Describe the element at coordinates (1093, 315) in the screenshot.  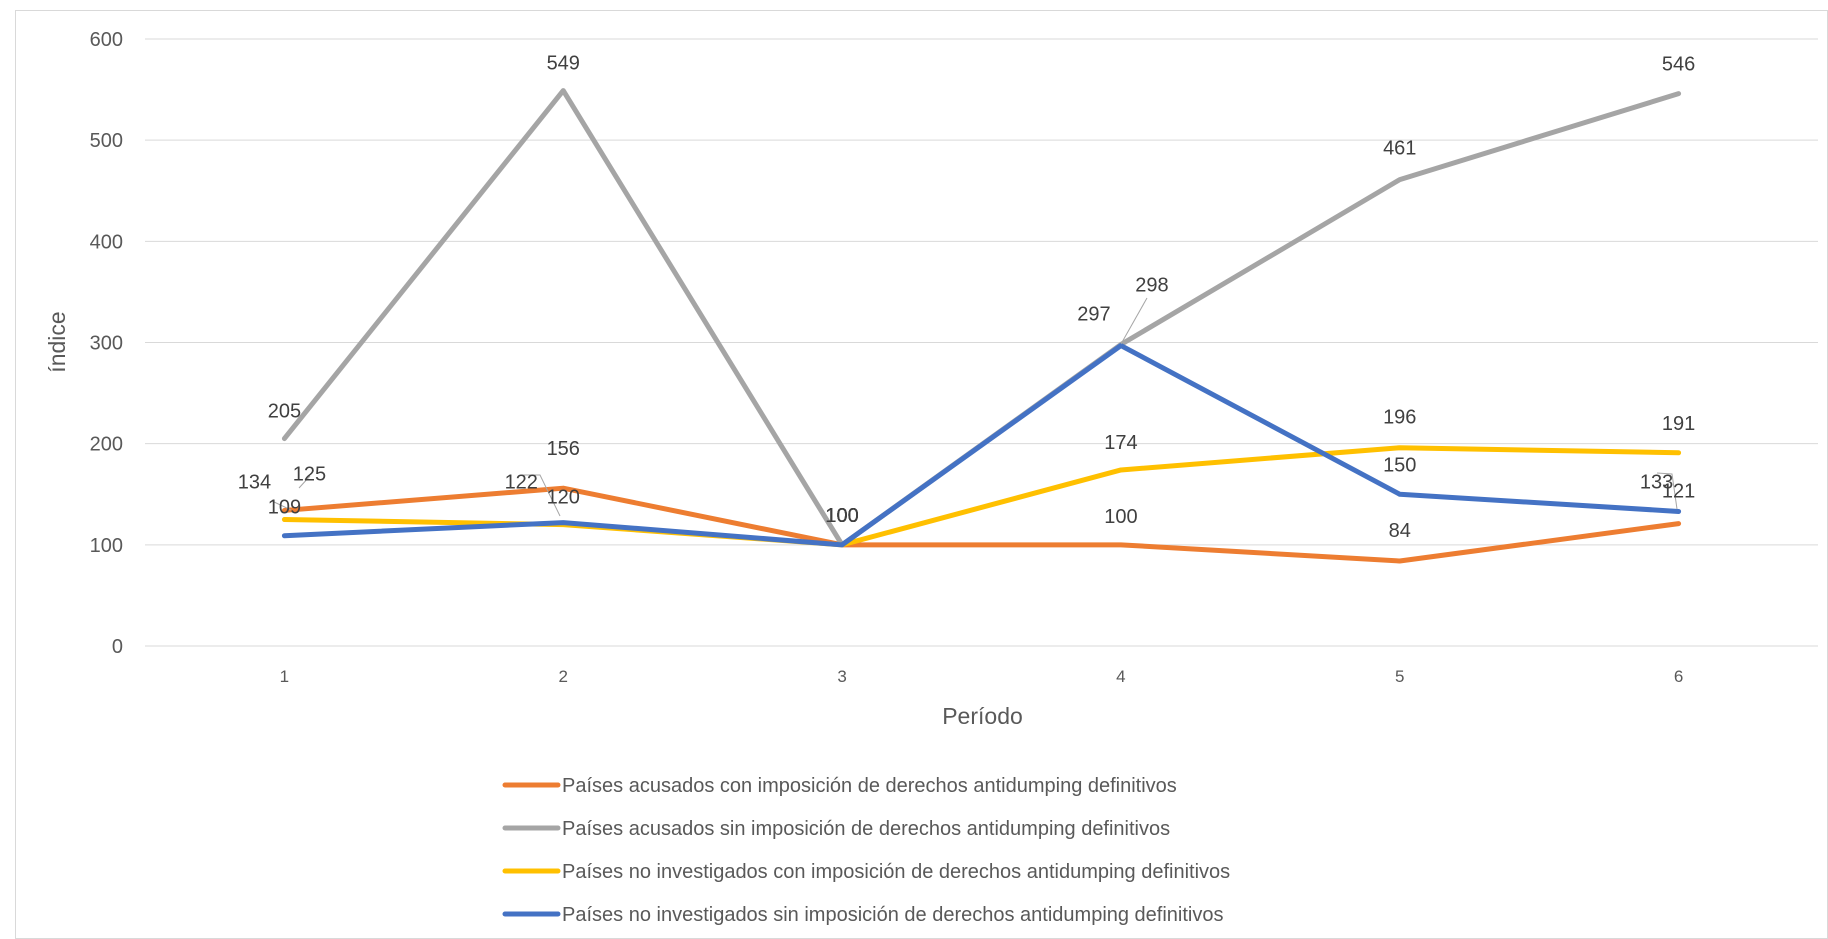
I see `data-label: 297` at that location.